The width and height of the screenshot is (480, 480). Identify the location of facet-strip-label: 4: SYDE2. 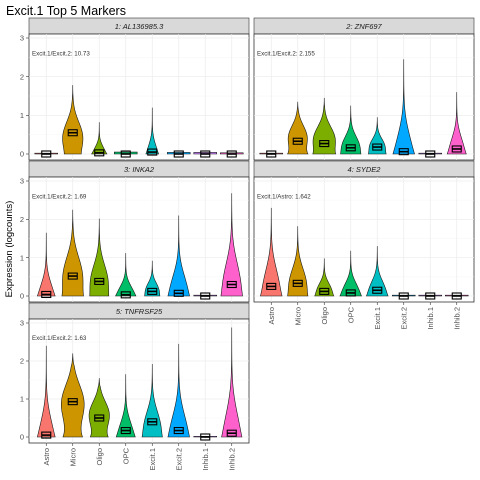
(365, 169).